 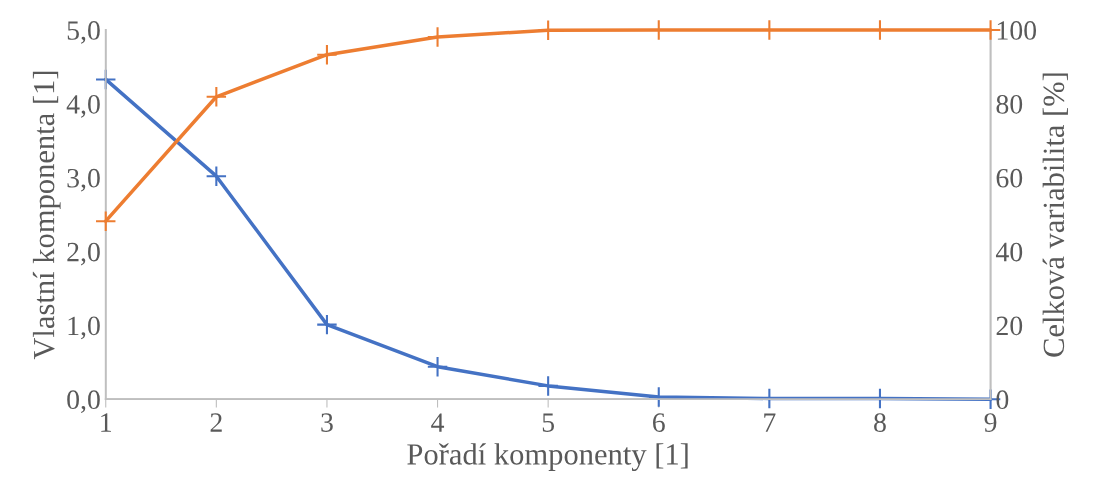 What do you see at coordinates (83, 106) in the screenshot?
I see `y-tick-label: 4,0` at bounding box center [83, 106].